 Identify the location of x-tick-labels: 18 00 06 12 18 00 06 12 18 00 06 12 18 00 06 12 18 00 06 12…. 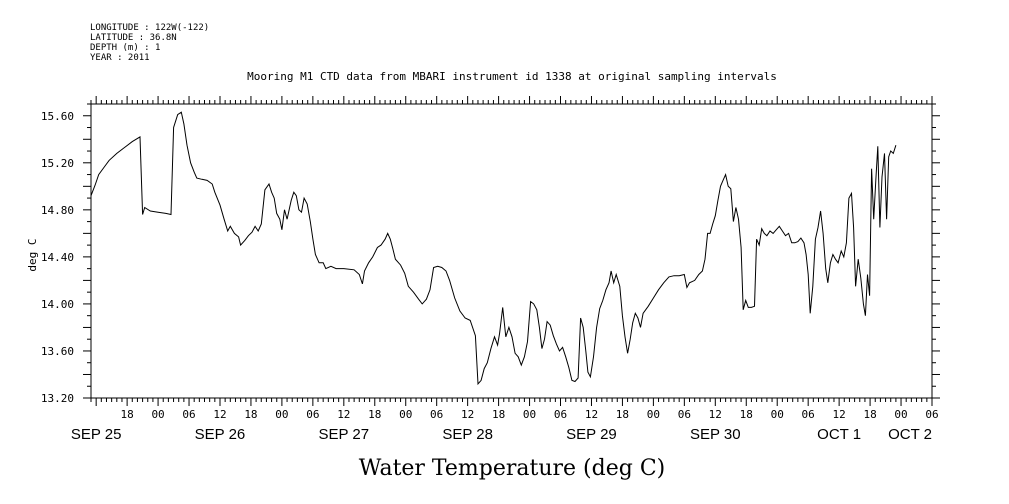
(529, 414).